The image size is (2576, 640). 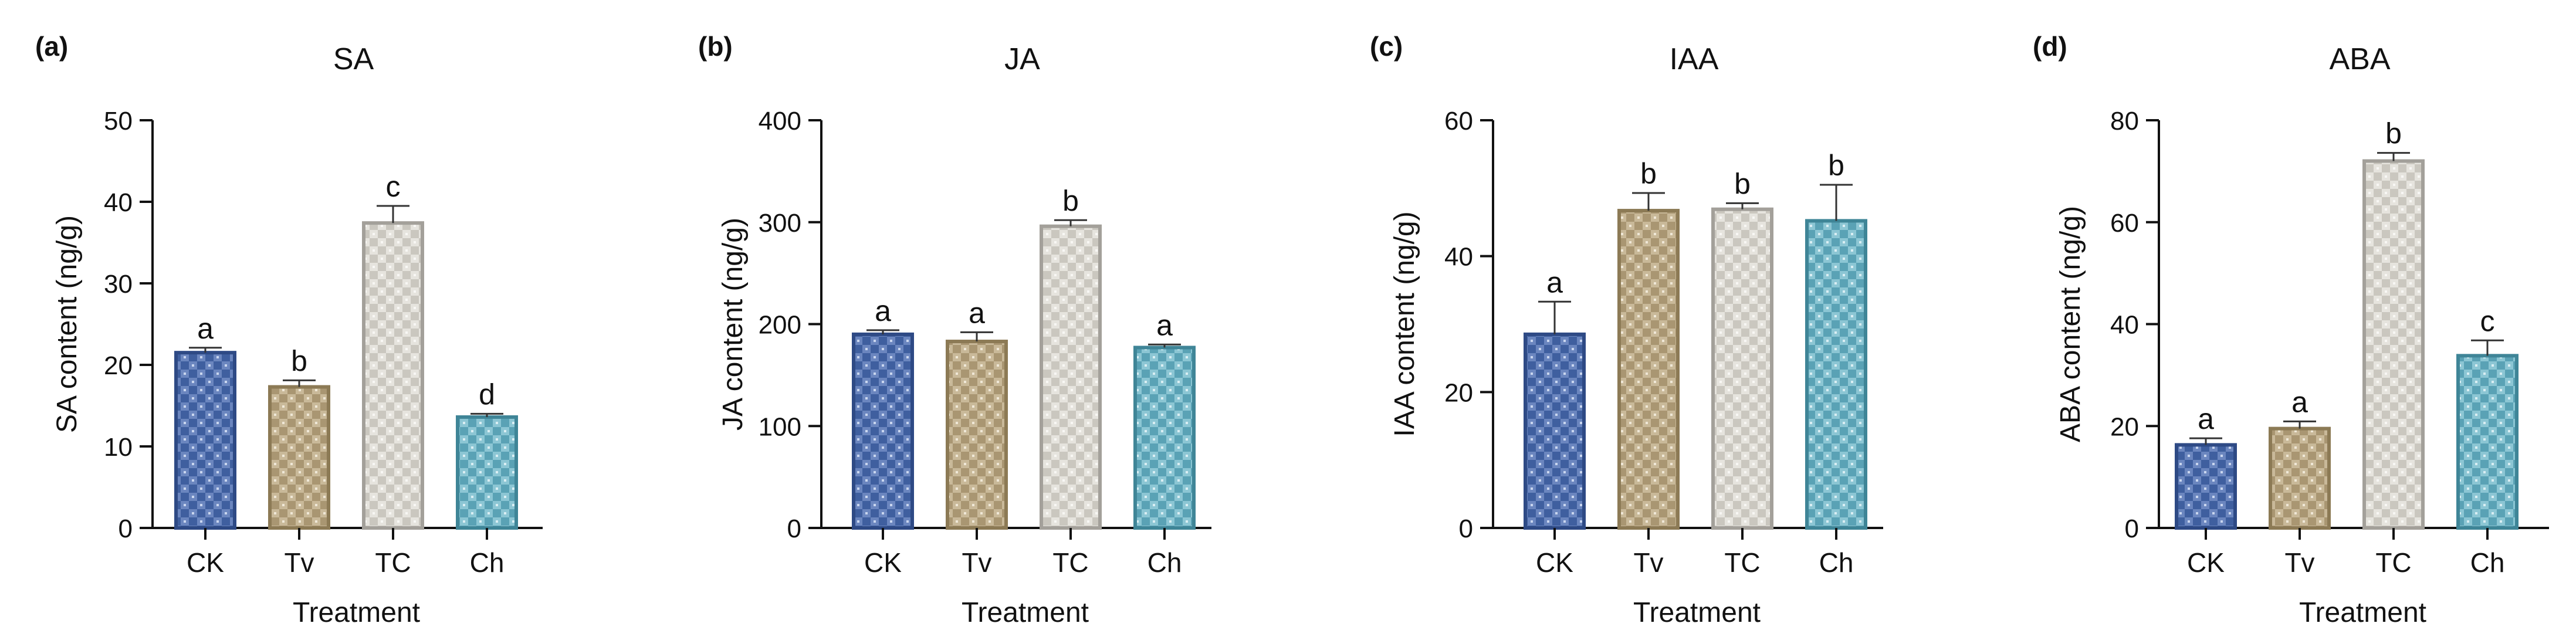 I want to click on chart-title: SA, so click(x=353, y=59).